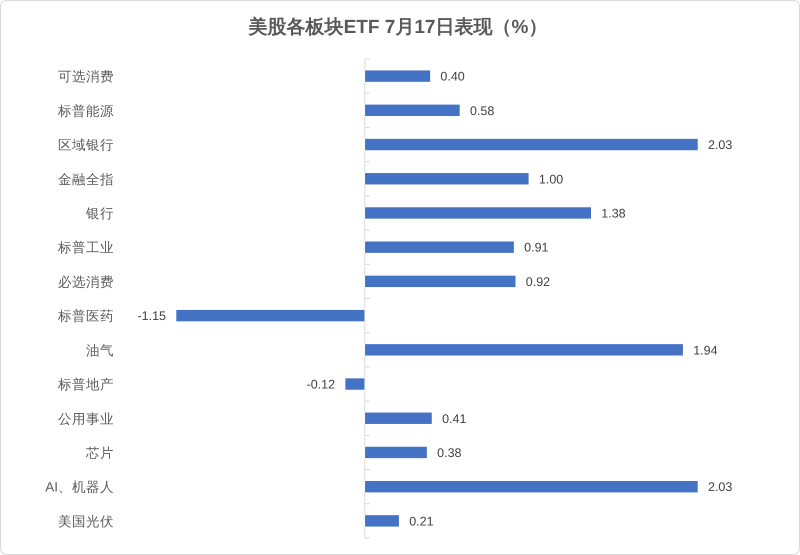  Describe the element at coordinates (86, 145) in the screenshot. I see `y-tick-label: 区域银行` at that location.